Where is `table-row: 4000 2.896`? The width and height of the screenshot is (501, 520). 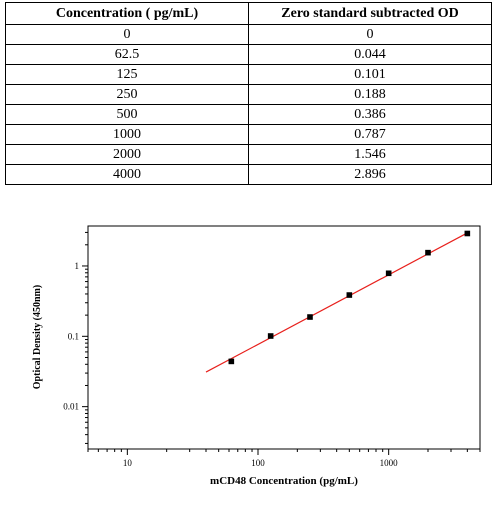 table-row: 4000 2.896 is located at coordinates (248, 174).